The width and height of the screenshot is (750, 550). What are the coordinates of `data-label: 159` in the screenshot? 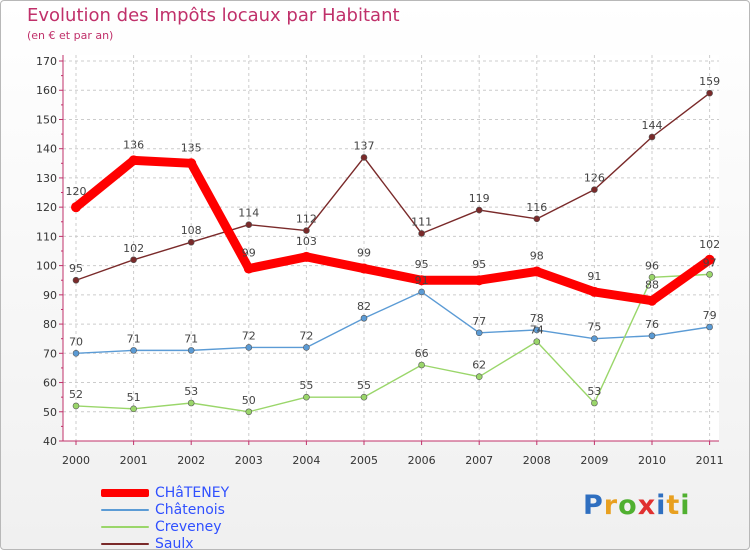 It's located at (709, 81).